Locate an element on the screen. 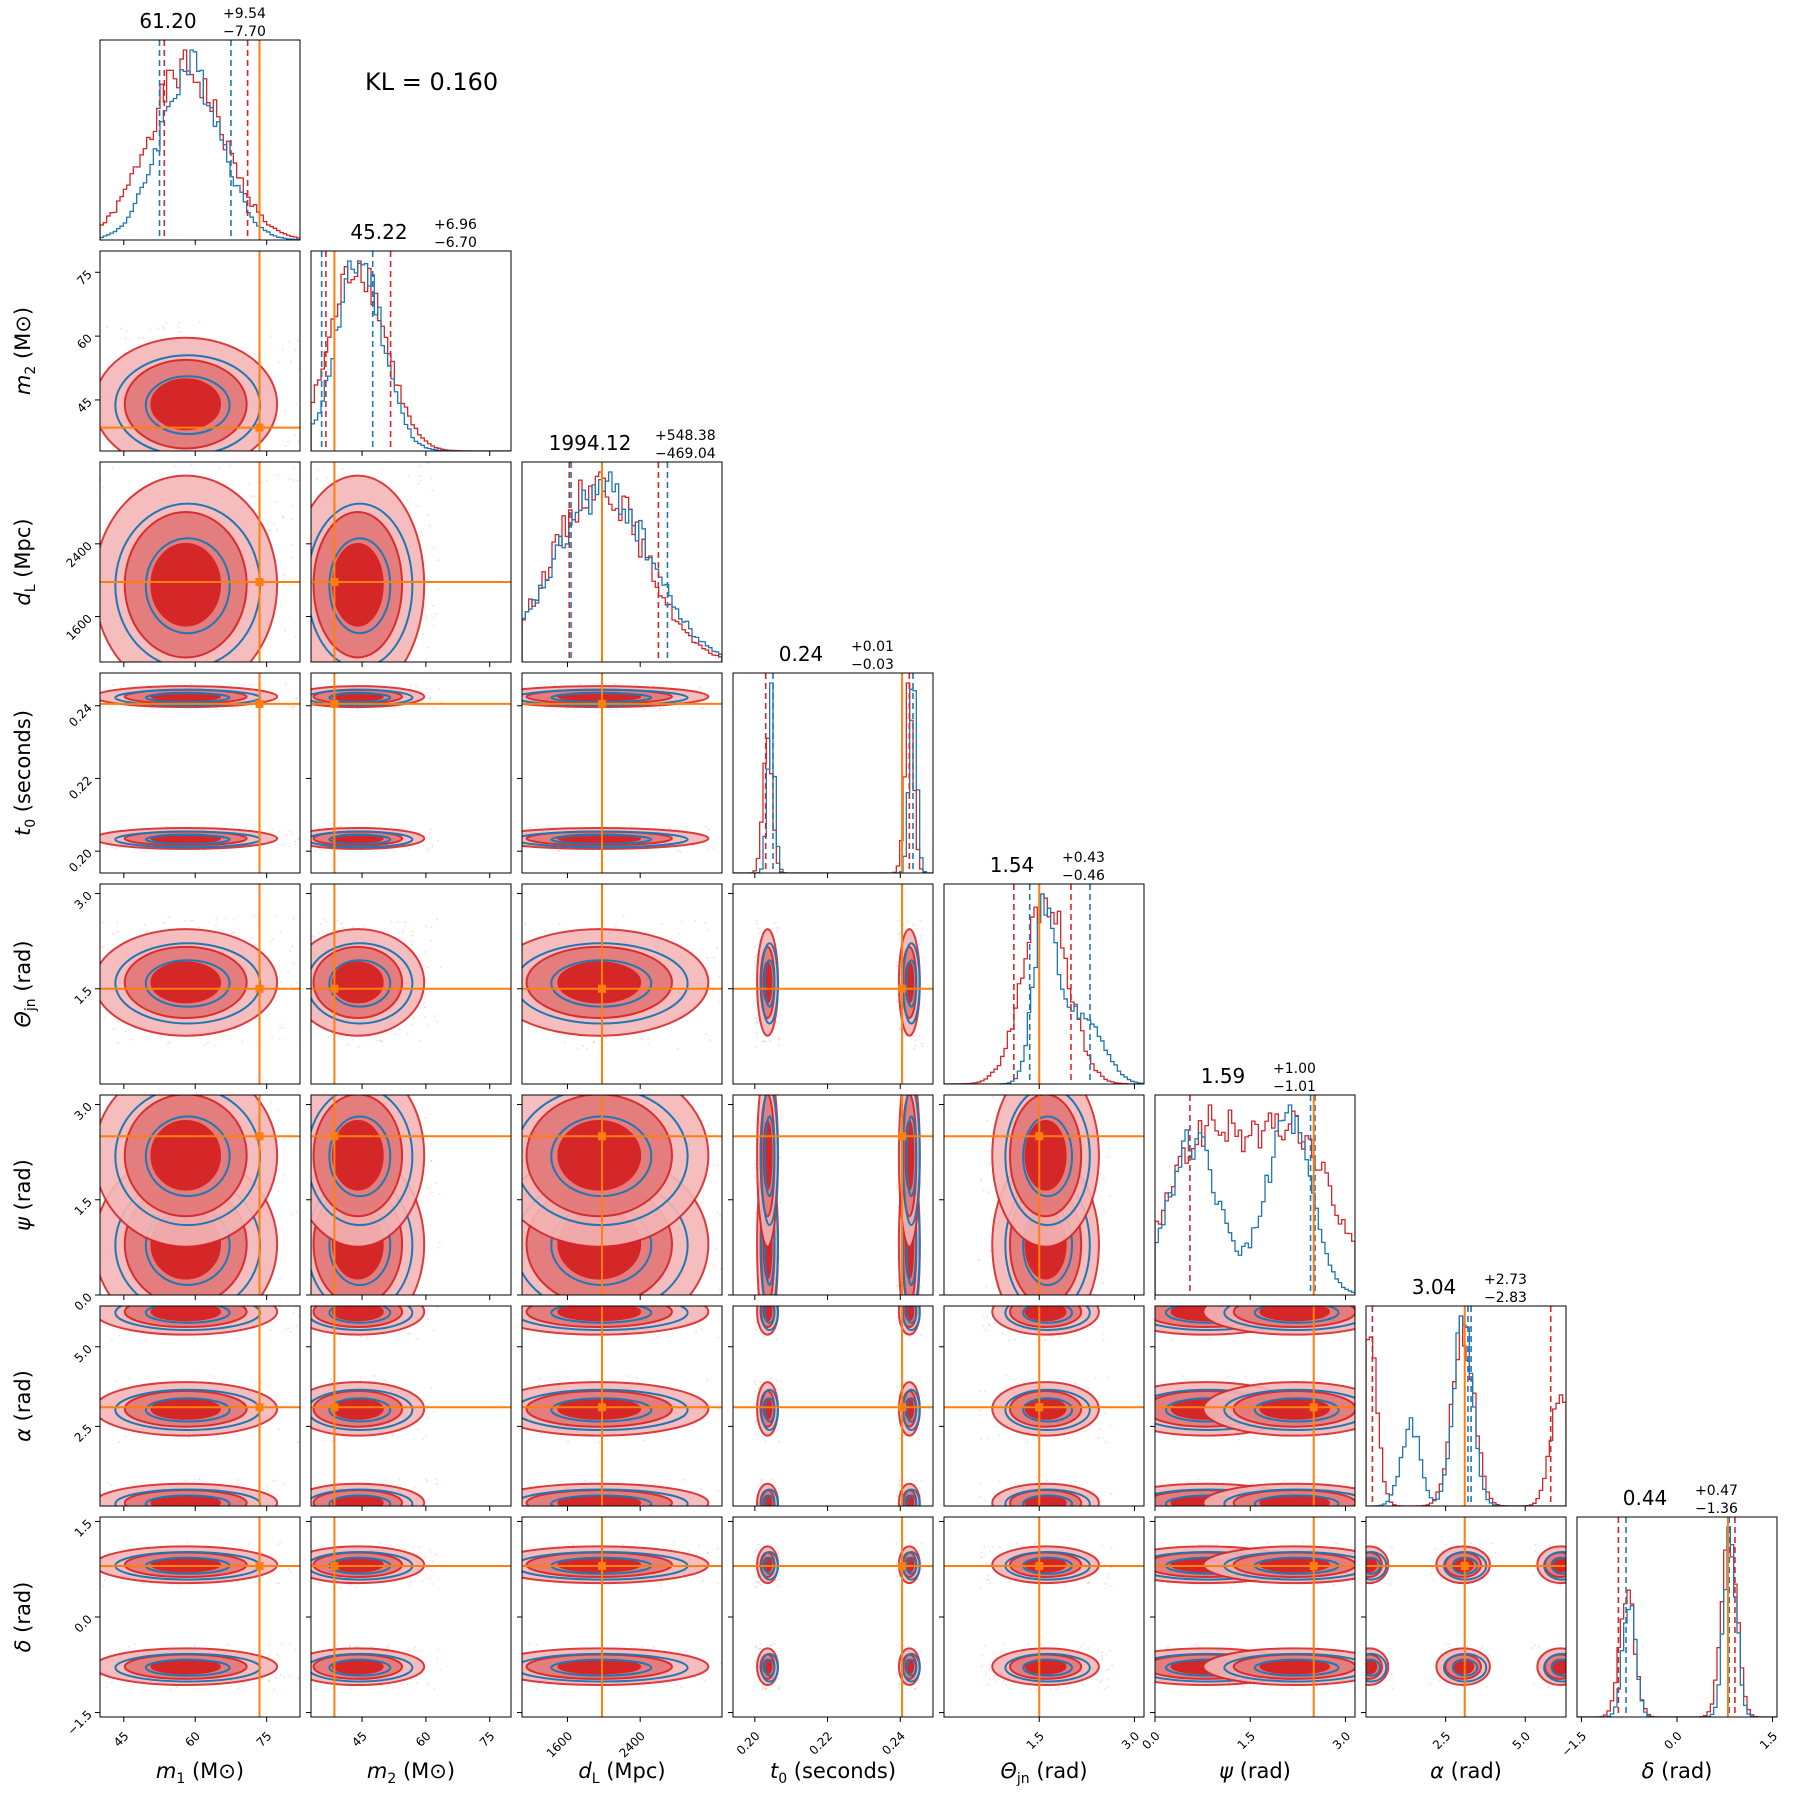 This screenshot has width=1809, height=1809. density-contour-blue is located at coordinates (360, 1500).